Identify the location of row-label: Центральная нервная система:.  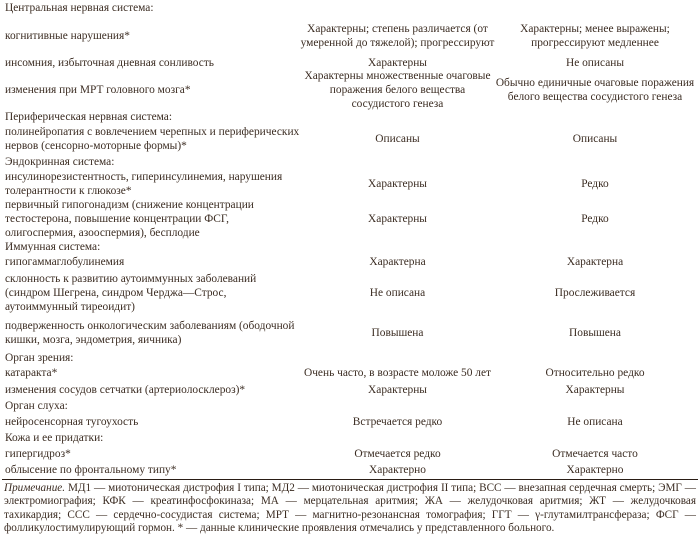
(79, 7).